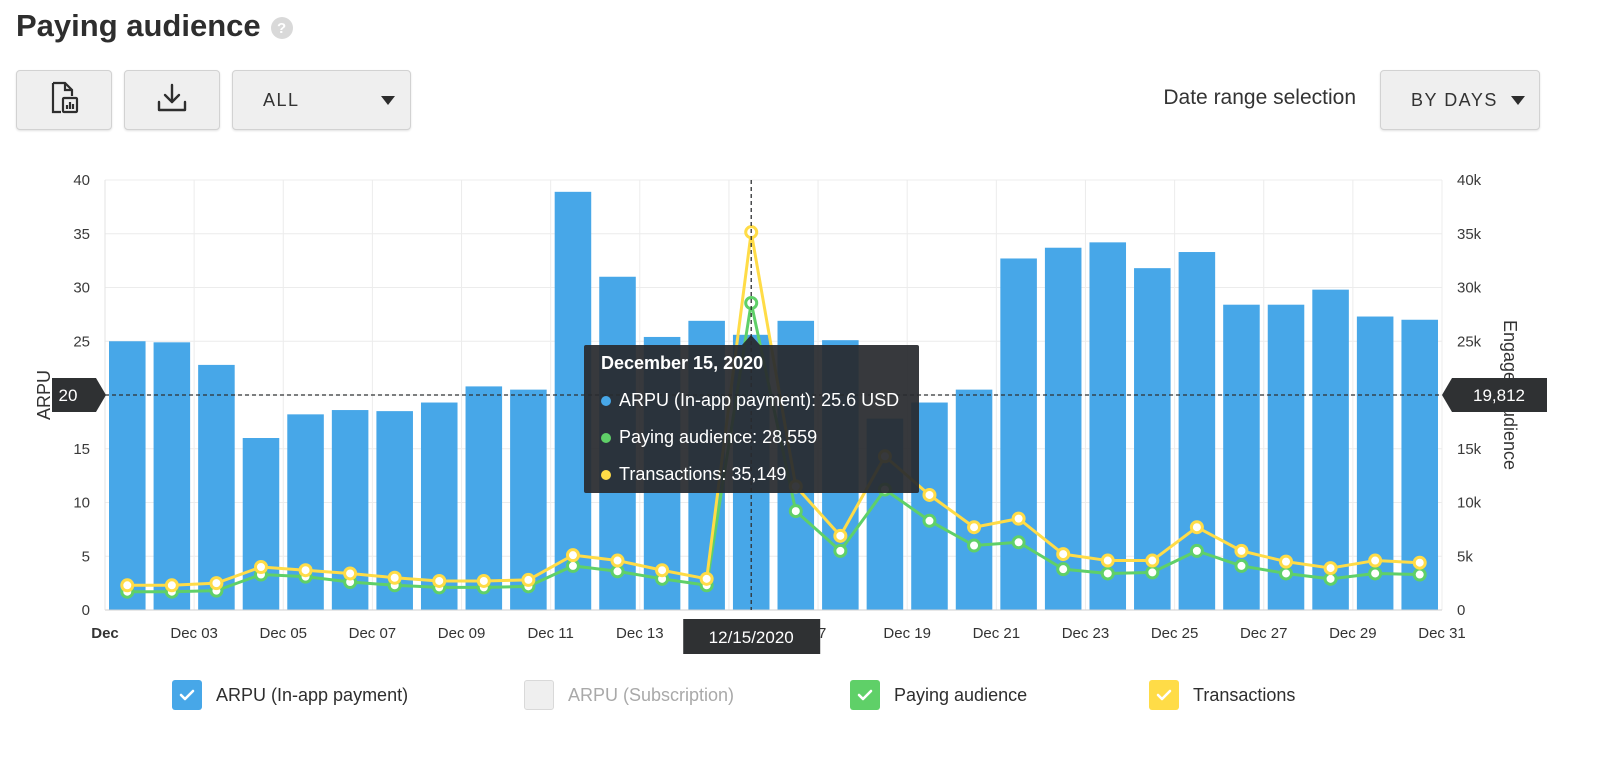  I want to click on date-range-dropdown: BY DAYS, so click(1460, 100).